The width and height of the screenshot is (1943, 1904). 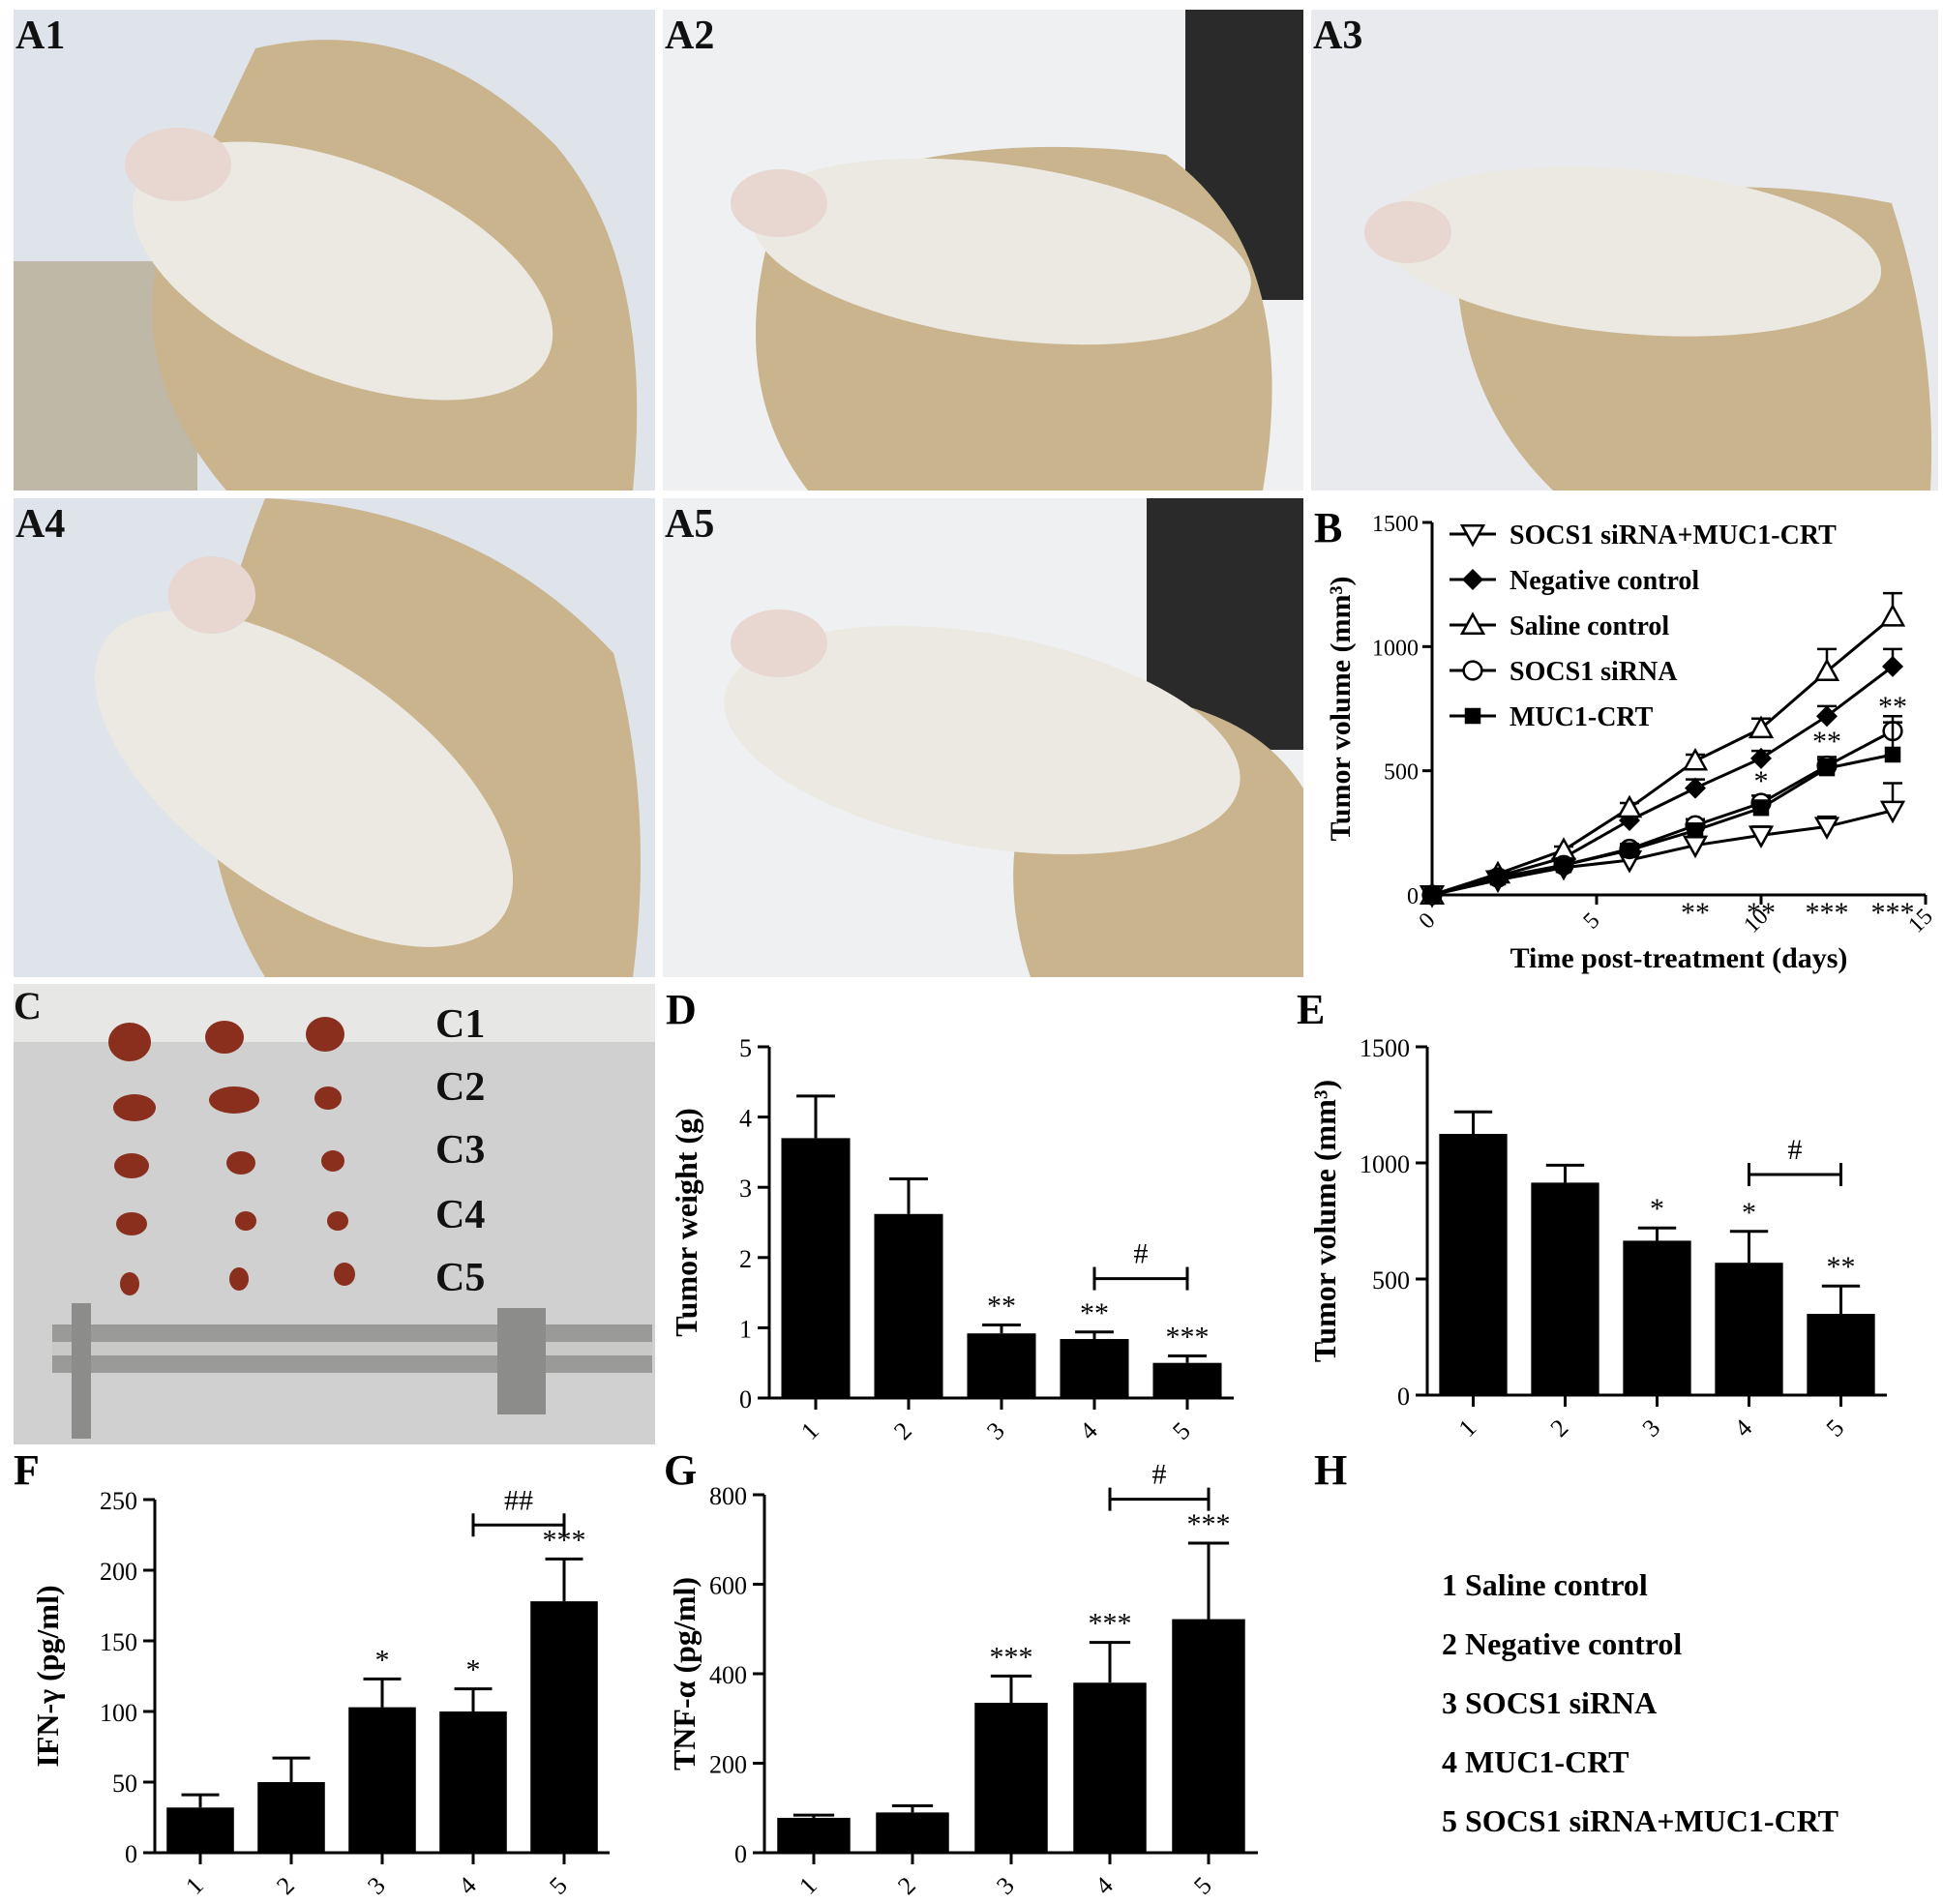 I want to click on y-tick-label: 2, so click(x=745, y=1259).